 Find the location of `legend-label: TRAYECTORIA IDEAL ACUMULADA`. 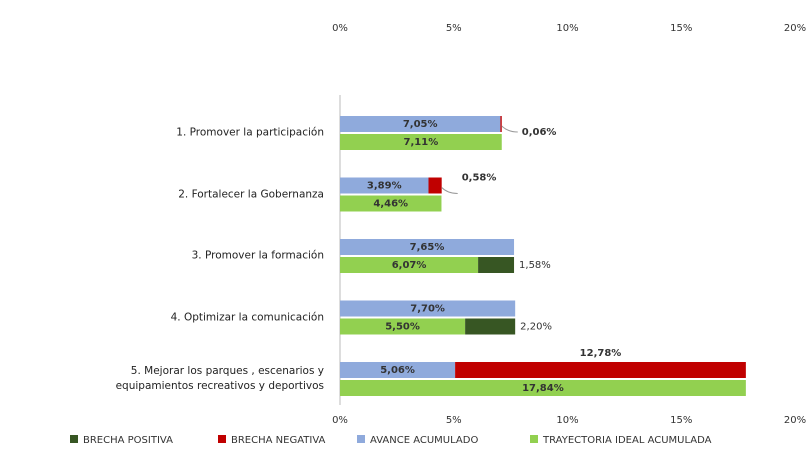

legend-label: TRAYECTORIA IDEAL ACUMULADA is located at coordinates (627, 440).